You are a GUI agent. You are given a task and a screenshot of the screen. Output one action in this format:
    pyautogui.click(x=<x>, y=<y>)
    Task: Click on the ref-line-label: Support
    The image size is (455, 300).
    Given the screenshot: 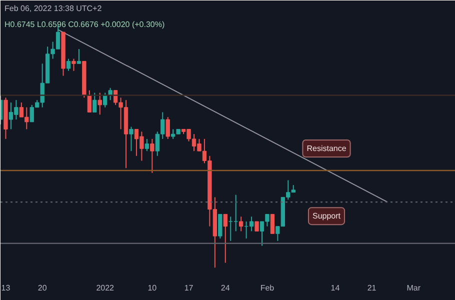 What is the action you would take?
    pyautogui.click(x=327, y=216)
    